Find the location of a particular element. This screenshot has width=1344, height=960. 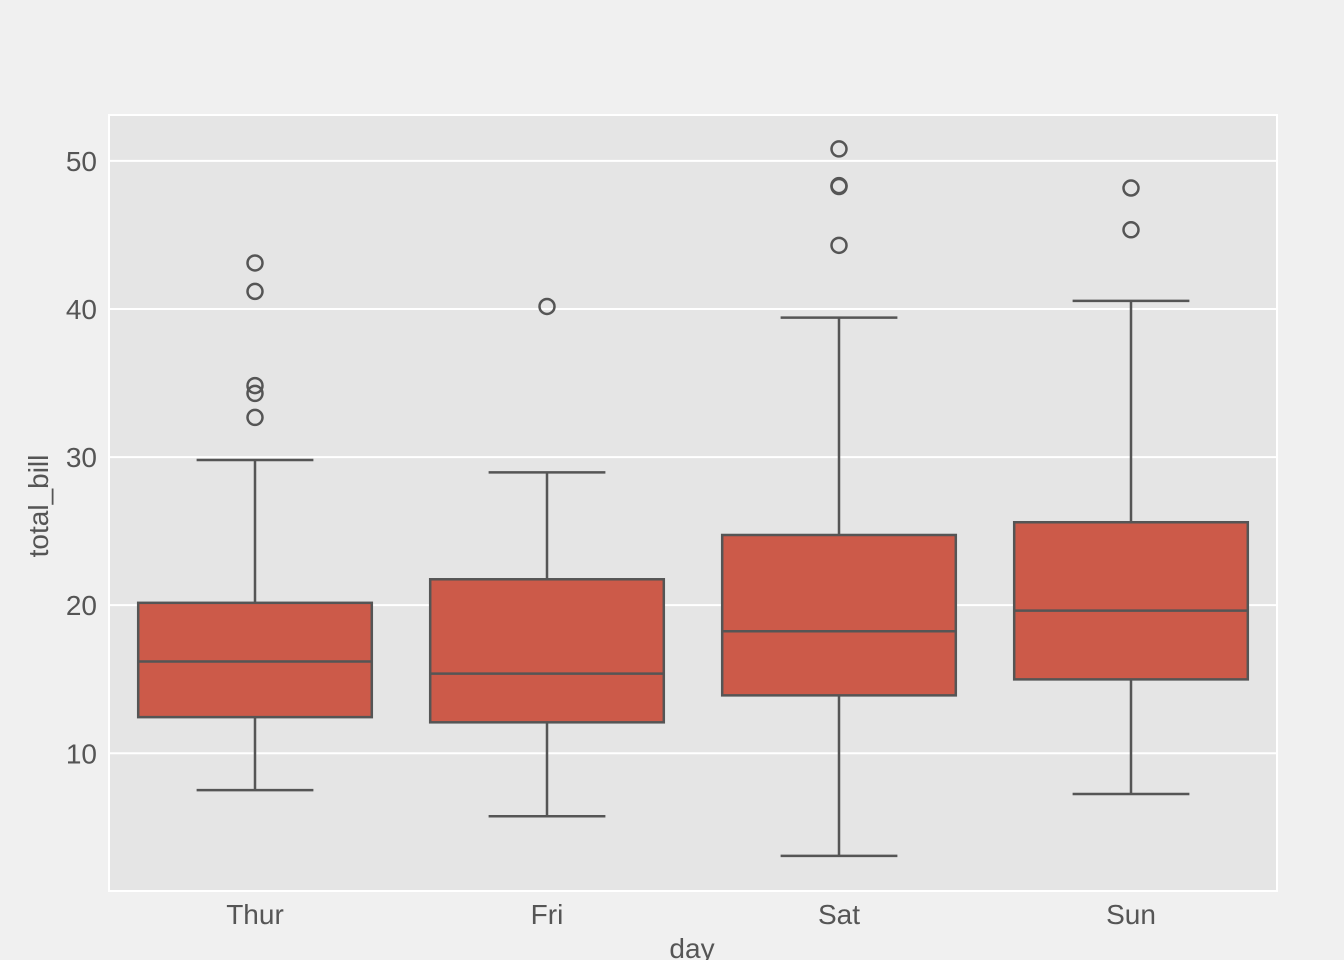

x-axis-ticks: Thur Fri Sat Sun is located at coordinates (691, 914).